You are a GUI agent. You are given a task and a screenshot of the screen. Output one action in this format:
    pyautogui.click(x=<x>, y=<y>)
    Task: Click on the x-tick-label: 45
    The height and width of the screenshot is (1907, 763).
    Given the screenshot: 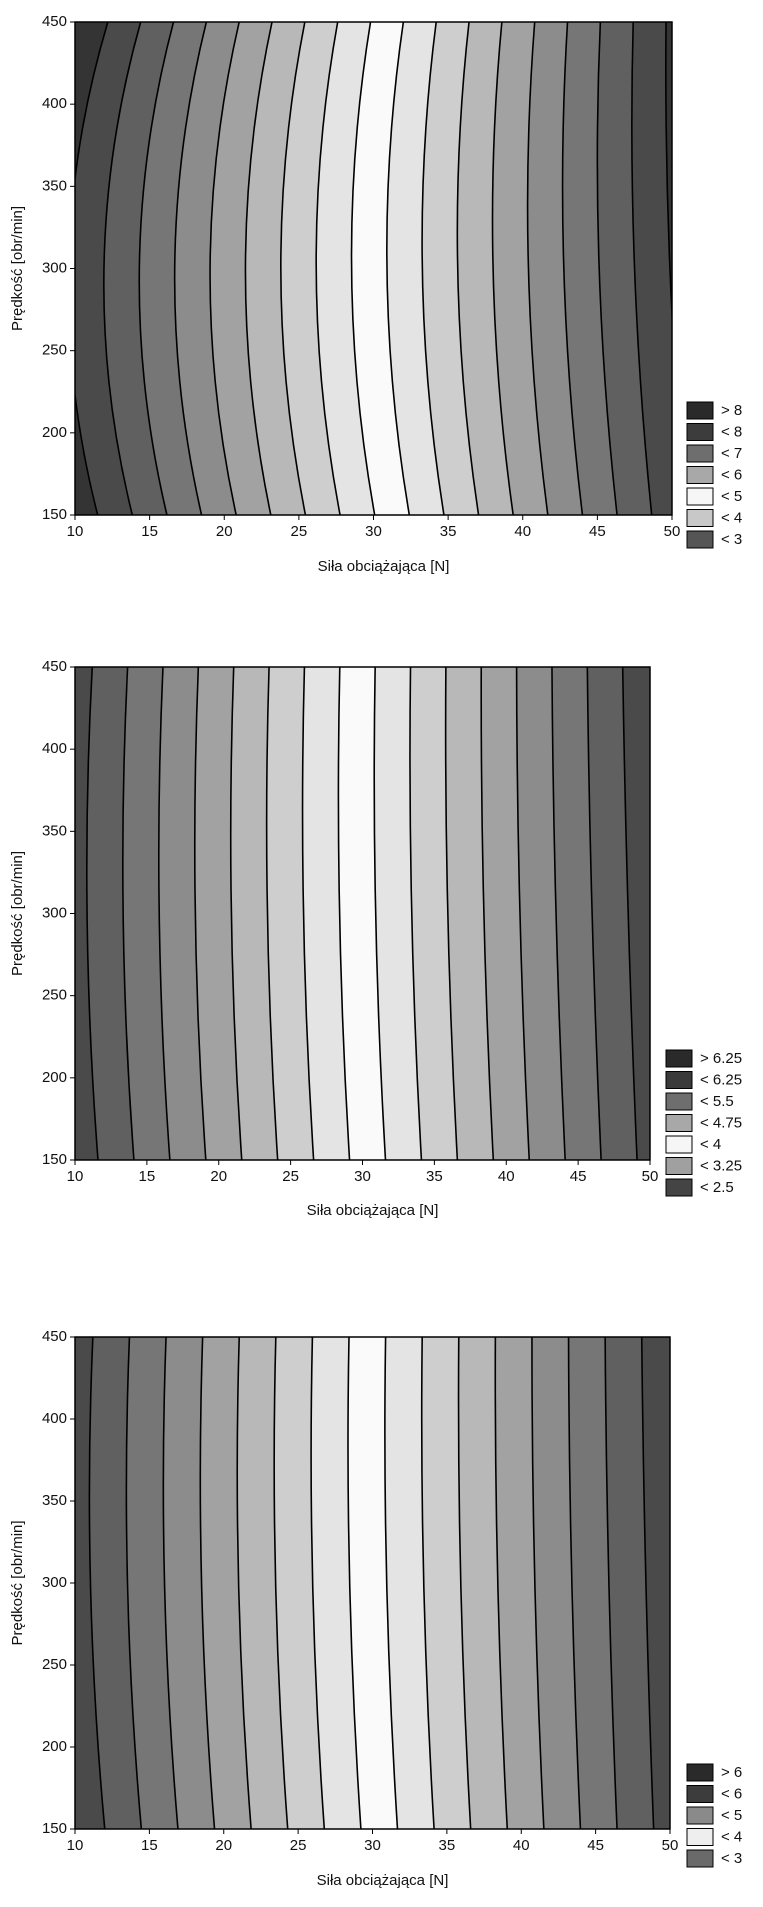 What is the action you would take?
    pyautogui.click(x=595, y=1845)
    